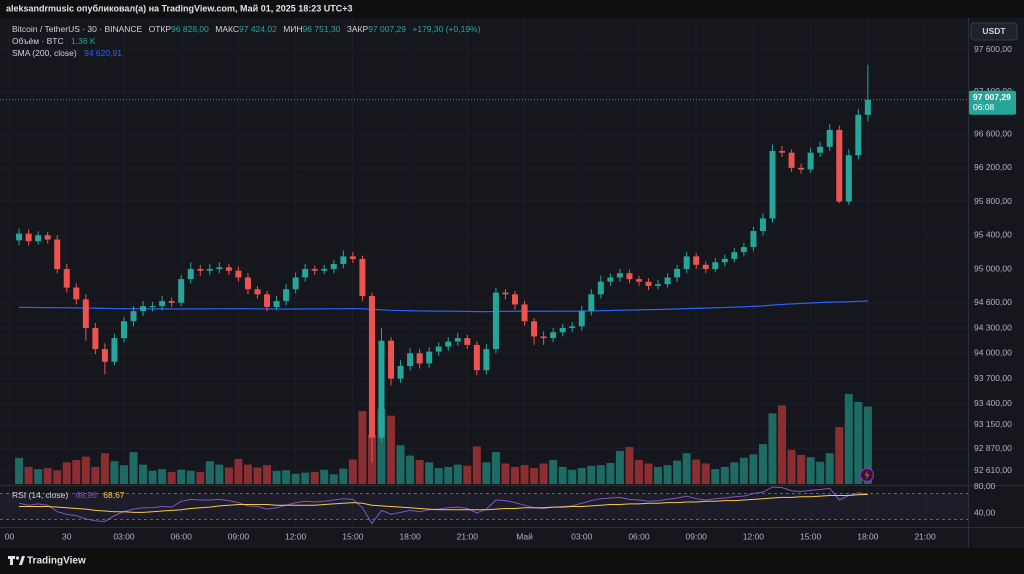 Image resolution: width=1024 pixels, height=574 pixels. What do you see at coordinates (446, 29) in the screenshot?
I see `change-value: +179,30 (+0,19%)` at bounding box center [446, 29].